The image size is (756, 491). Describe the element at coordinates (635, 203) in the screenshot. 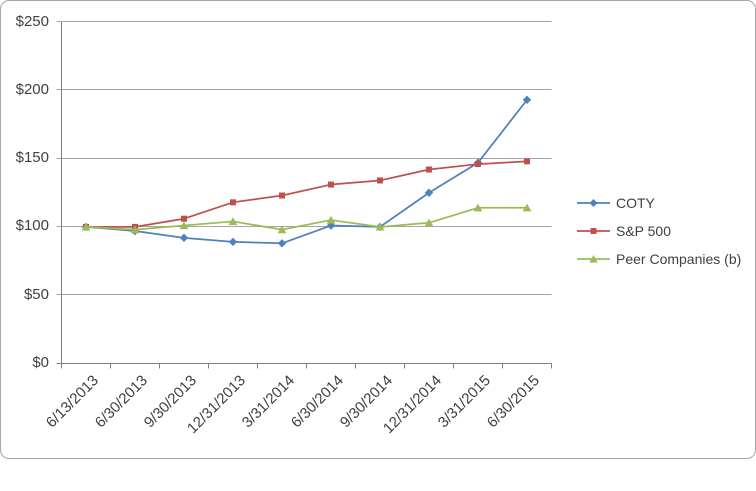

I see `legend-label: COTY` at that location.